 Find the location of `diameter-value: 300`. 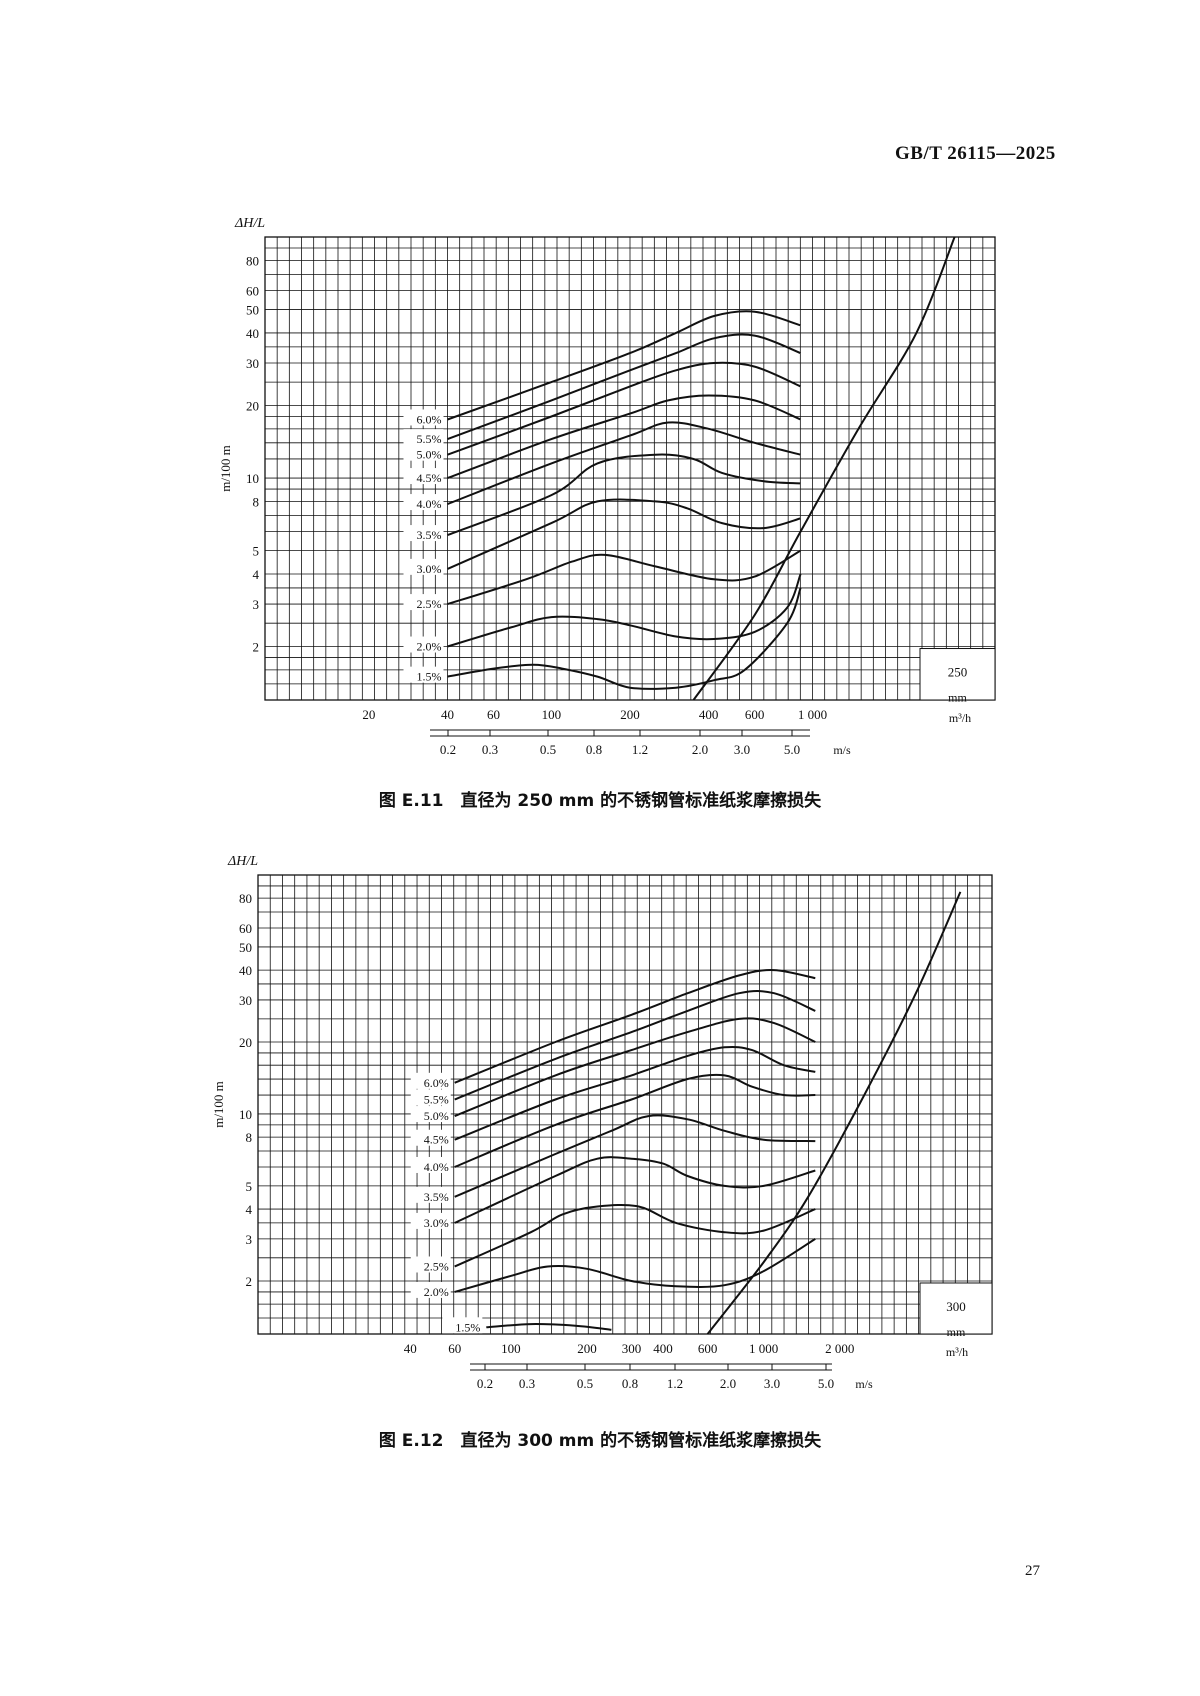

diameter-value: 300 is located at coordinates (956, 1306).